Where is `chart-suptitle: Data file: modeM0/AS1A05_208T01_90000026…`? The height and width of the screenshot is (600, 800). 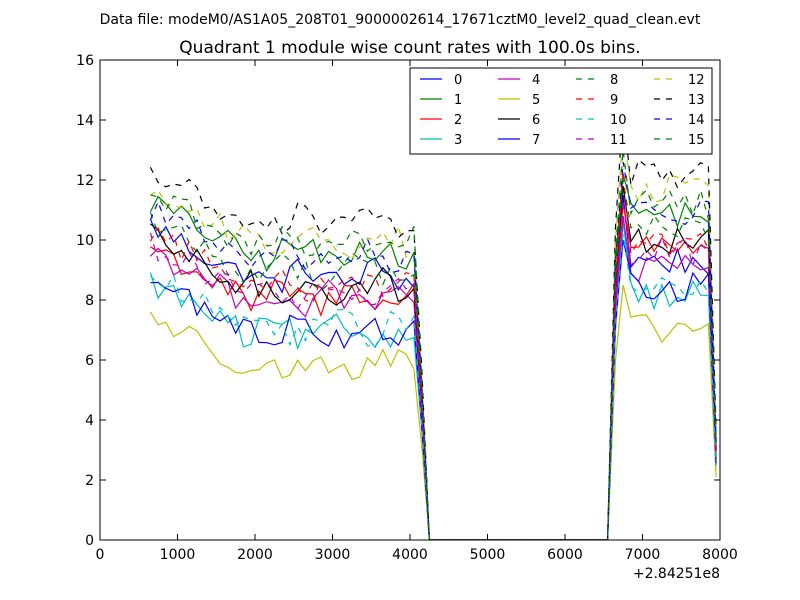 chart-suptitle: Data file: modeM0/AS1A05_208T01_90000026… is located at coordinates (400, 20).